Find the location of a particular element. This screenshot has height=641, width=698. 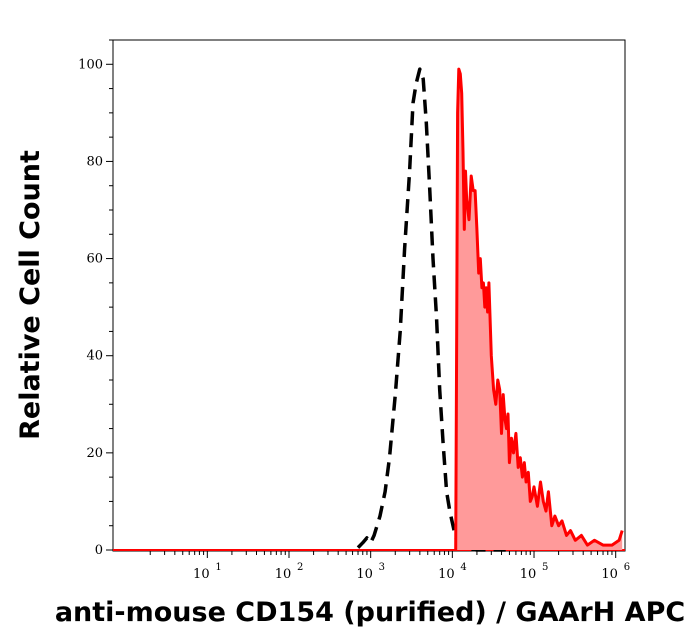

y-tick-label: 80 is located at coordinates (94, 161).